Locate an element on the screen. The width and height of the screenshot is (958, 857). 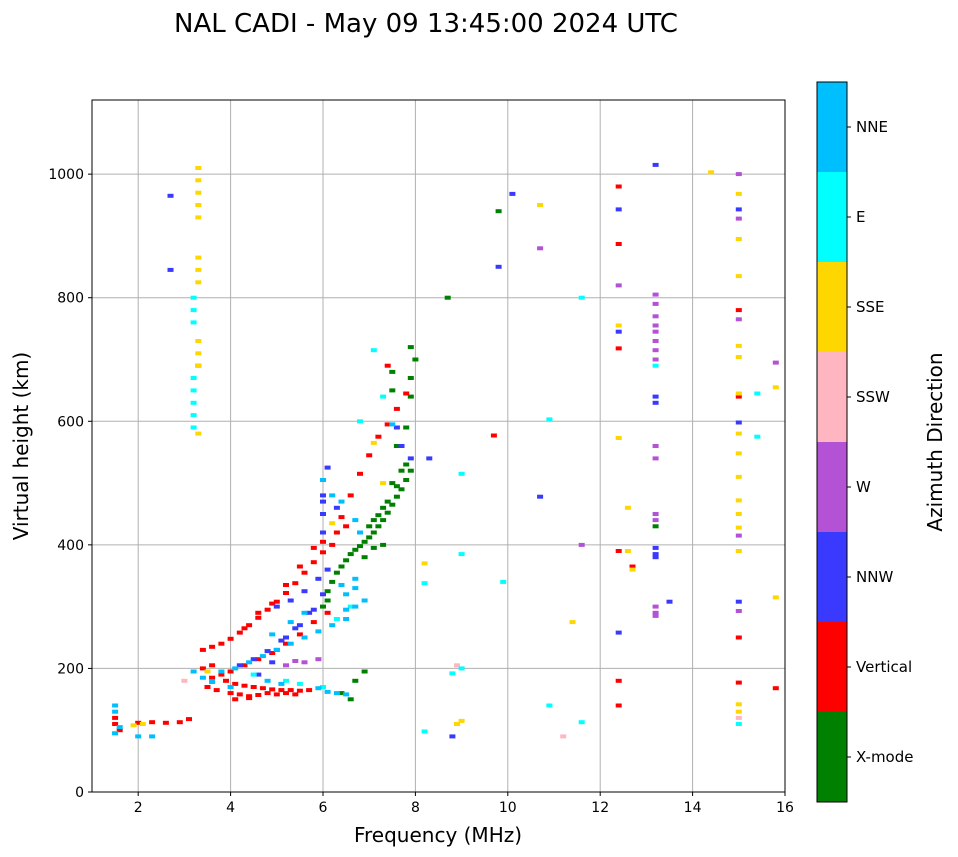
y-tick-label: 800 is located at coordinates (70, 299).